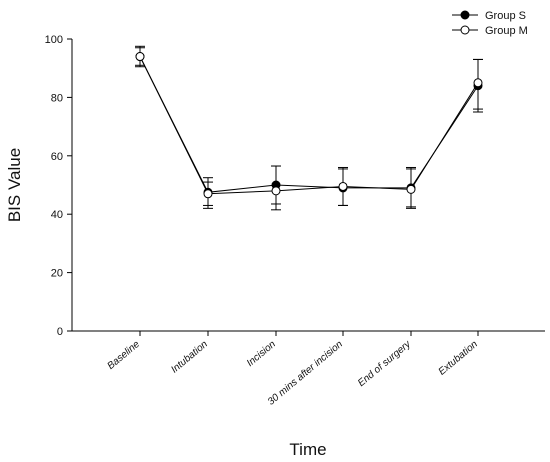 This screenshot has width=550, height=462. I want to click on y-axis-label: BIS Value, so click(14, 185).